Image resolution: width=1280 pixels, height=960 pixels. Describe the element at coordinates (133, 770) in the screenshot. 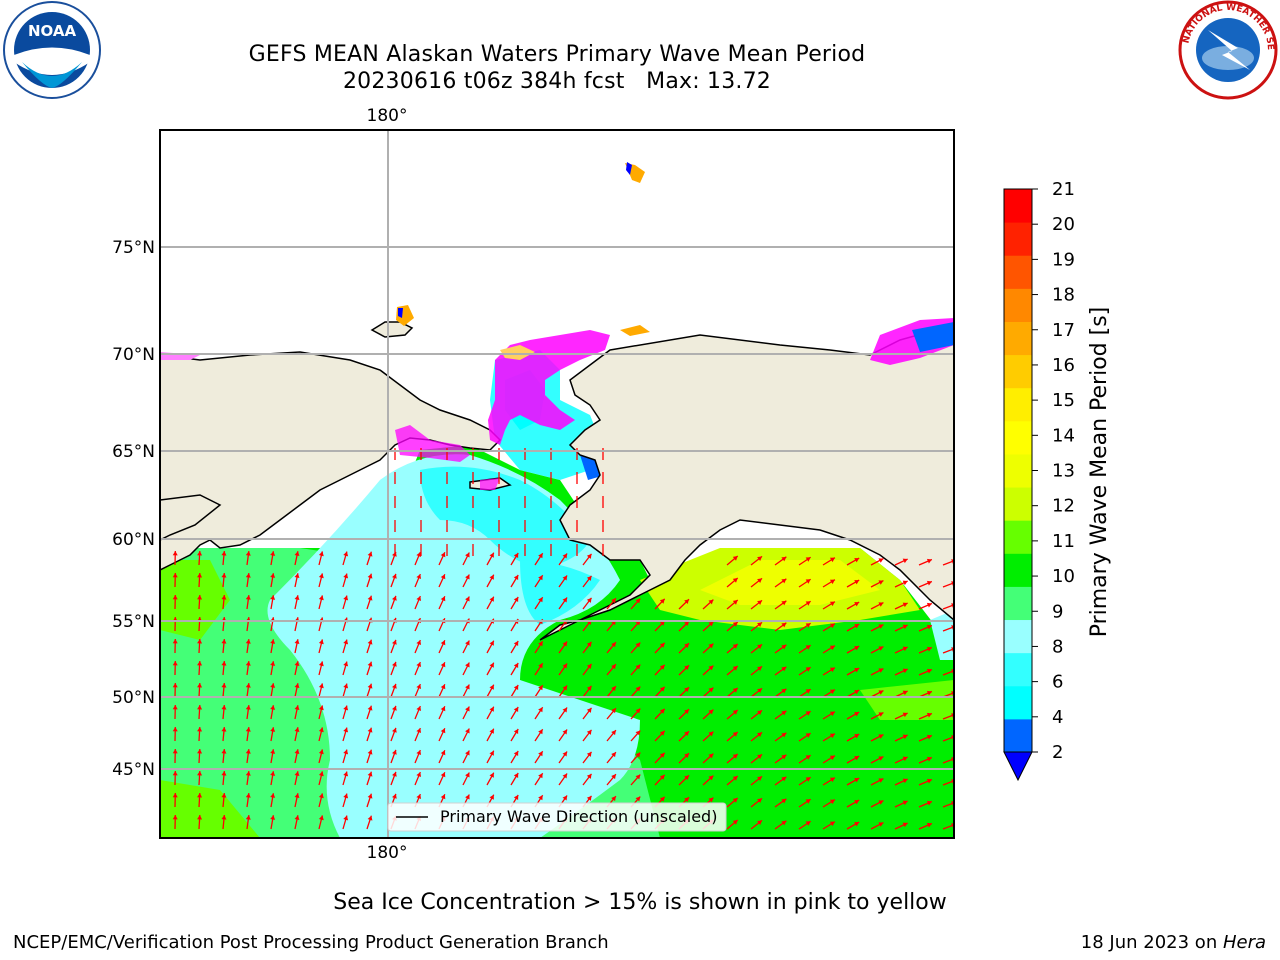

I see `latitude-label-45: 45°N` at that location.